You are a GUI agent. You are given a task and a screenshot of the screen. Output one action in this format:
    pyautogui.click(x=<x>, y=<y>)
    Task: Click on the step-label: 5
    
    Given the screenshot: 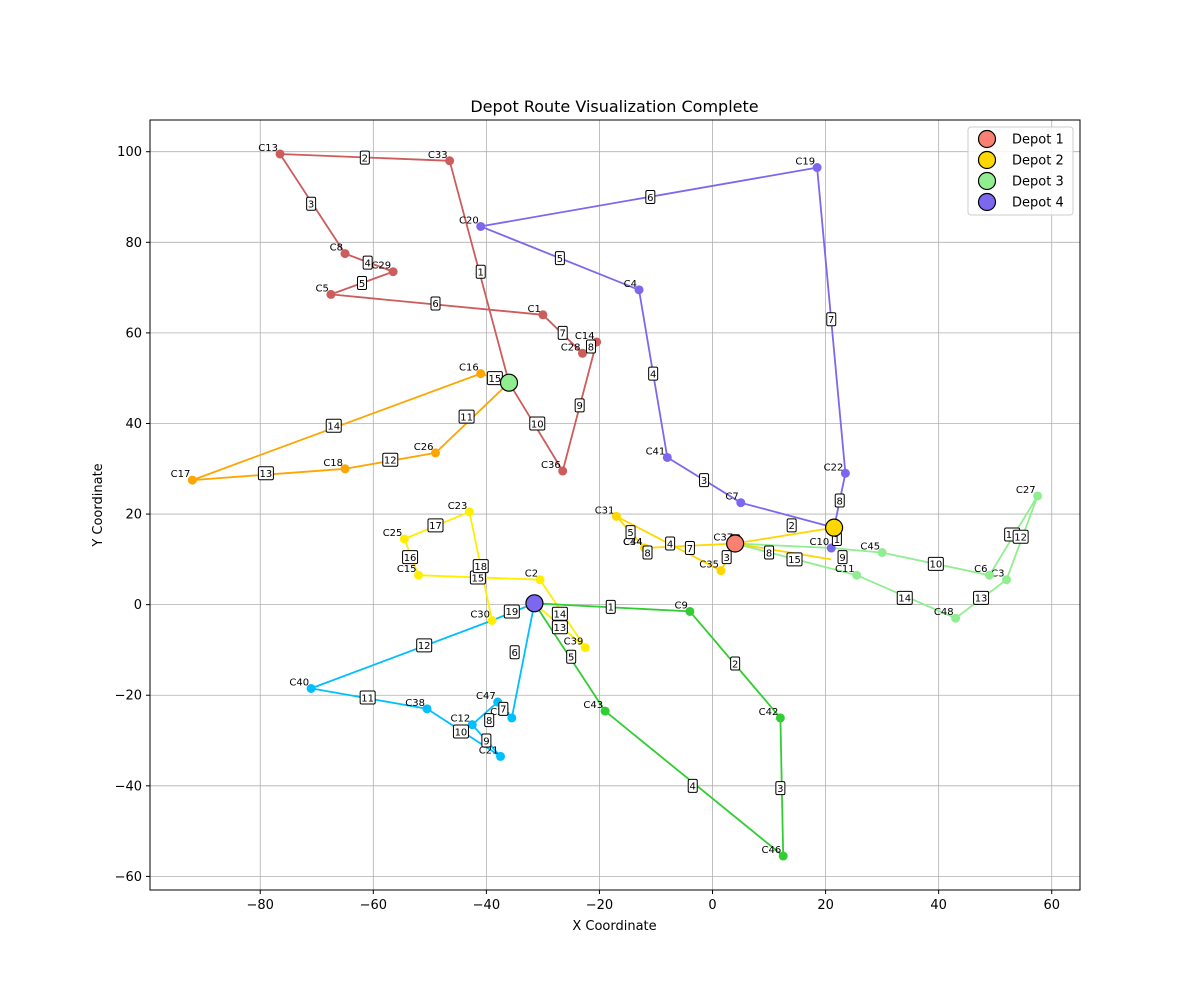 What is the action you would take?
    pyautogui.click(x=630, y=533)
    